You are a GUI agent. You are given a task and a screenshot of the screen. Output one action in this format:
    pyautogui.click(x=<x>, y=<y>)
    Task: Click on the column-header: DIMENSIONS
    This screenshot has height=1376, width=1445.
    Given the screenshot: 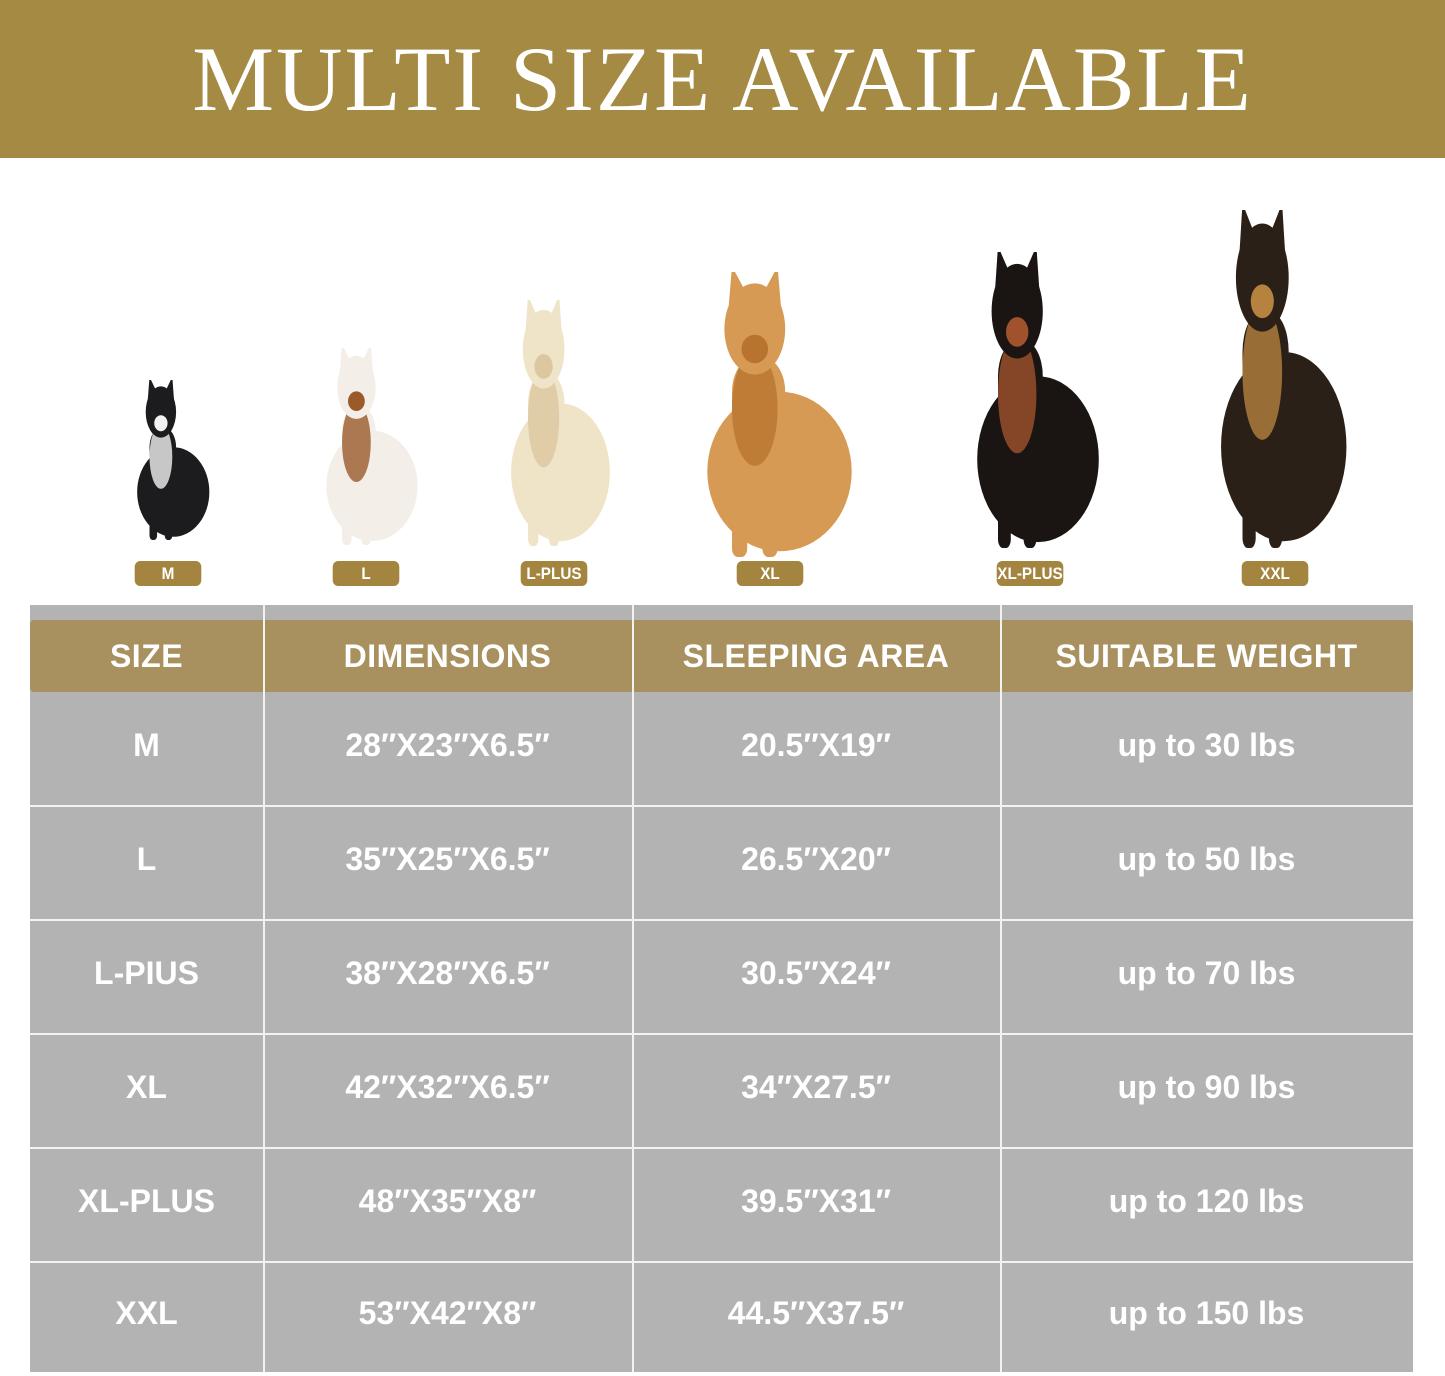 What is the action you would take?
    pyautogui.click(x=447, y=655)
    